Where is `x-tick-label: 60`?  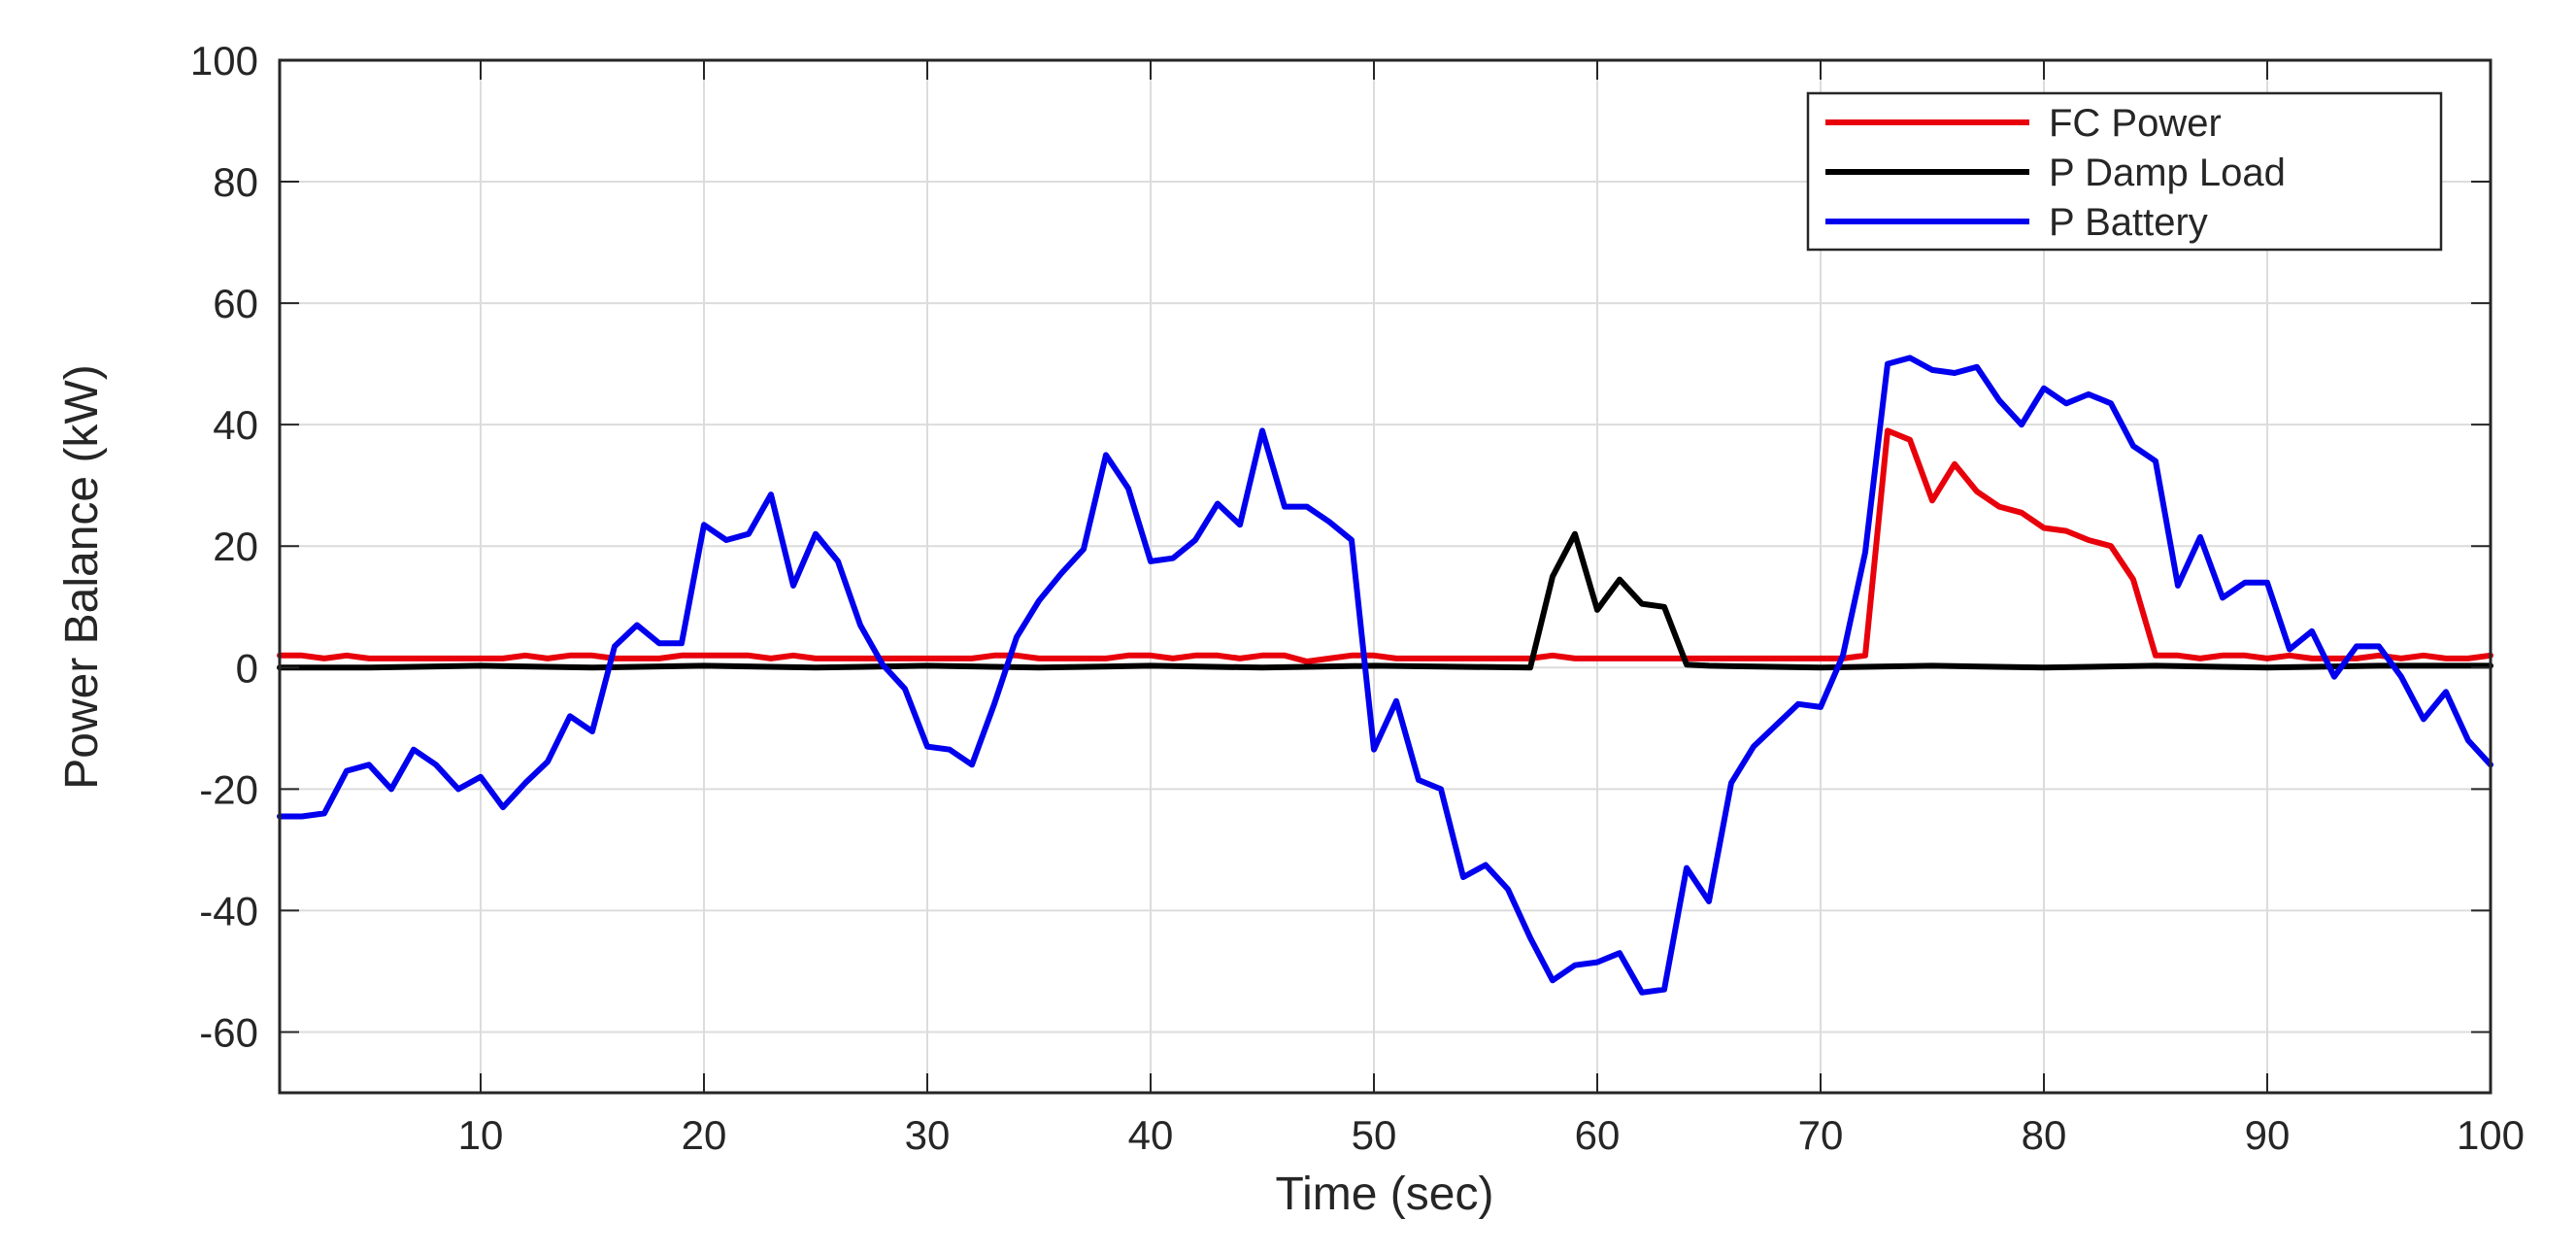 x-tick-label: 60 is located at coordinates (1598, 1135).